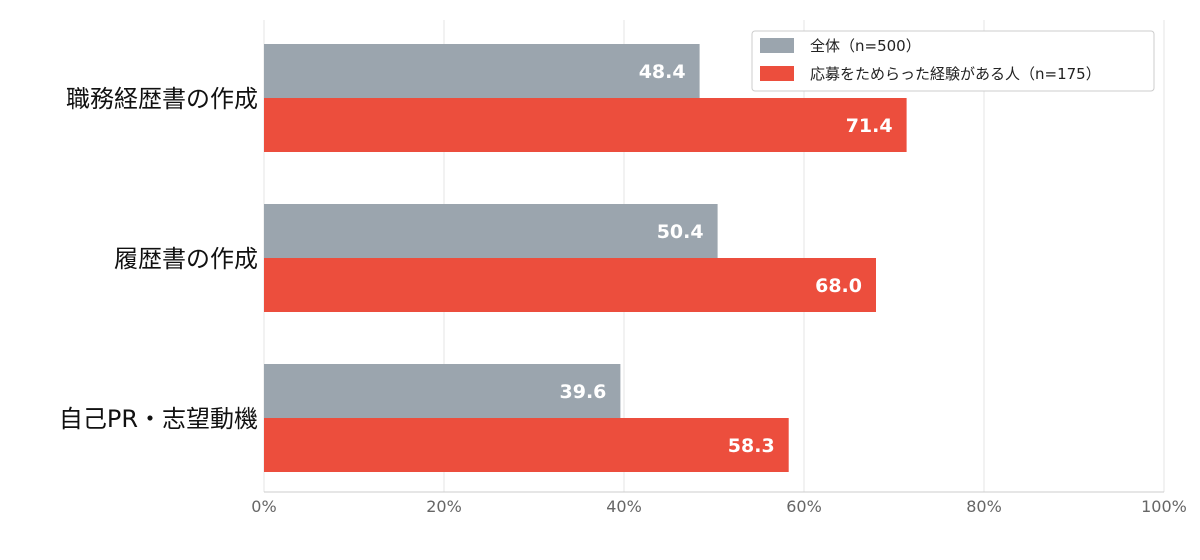 This screenshot has height=560, width=1200. I want to click on value-label: 58.3, so click(751, 446).